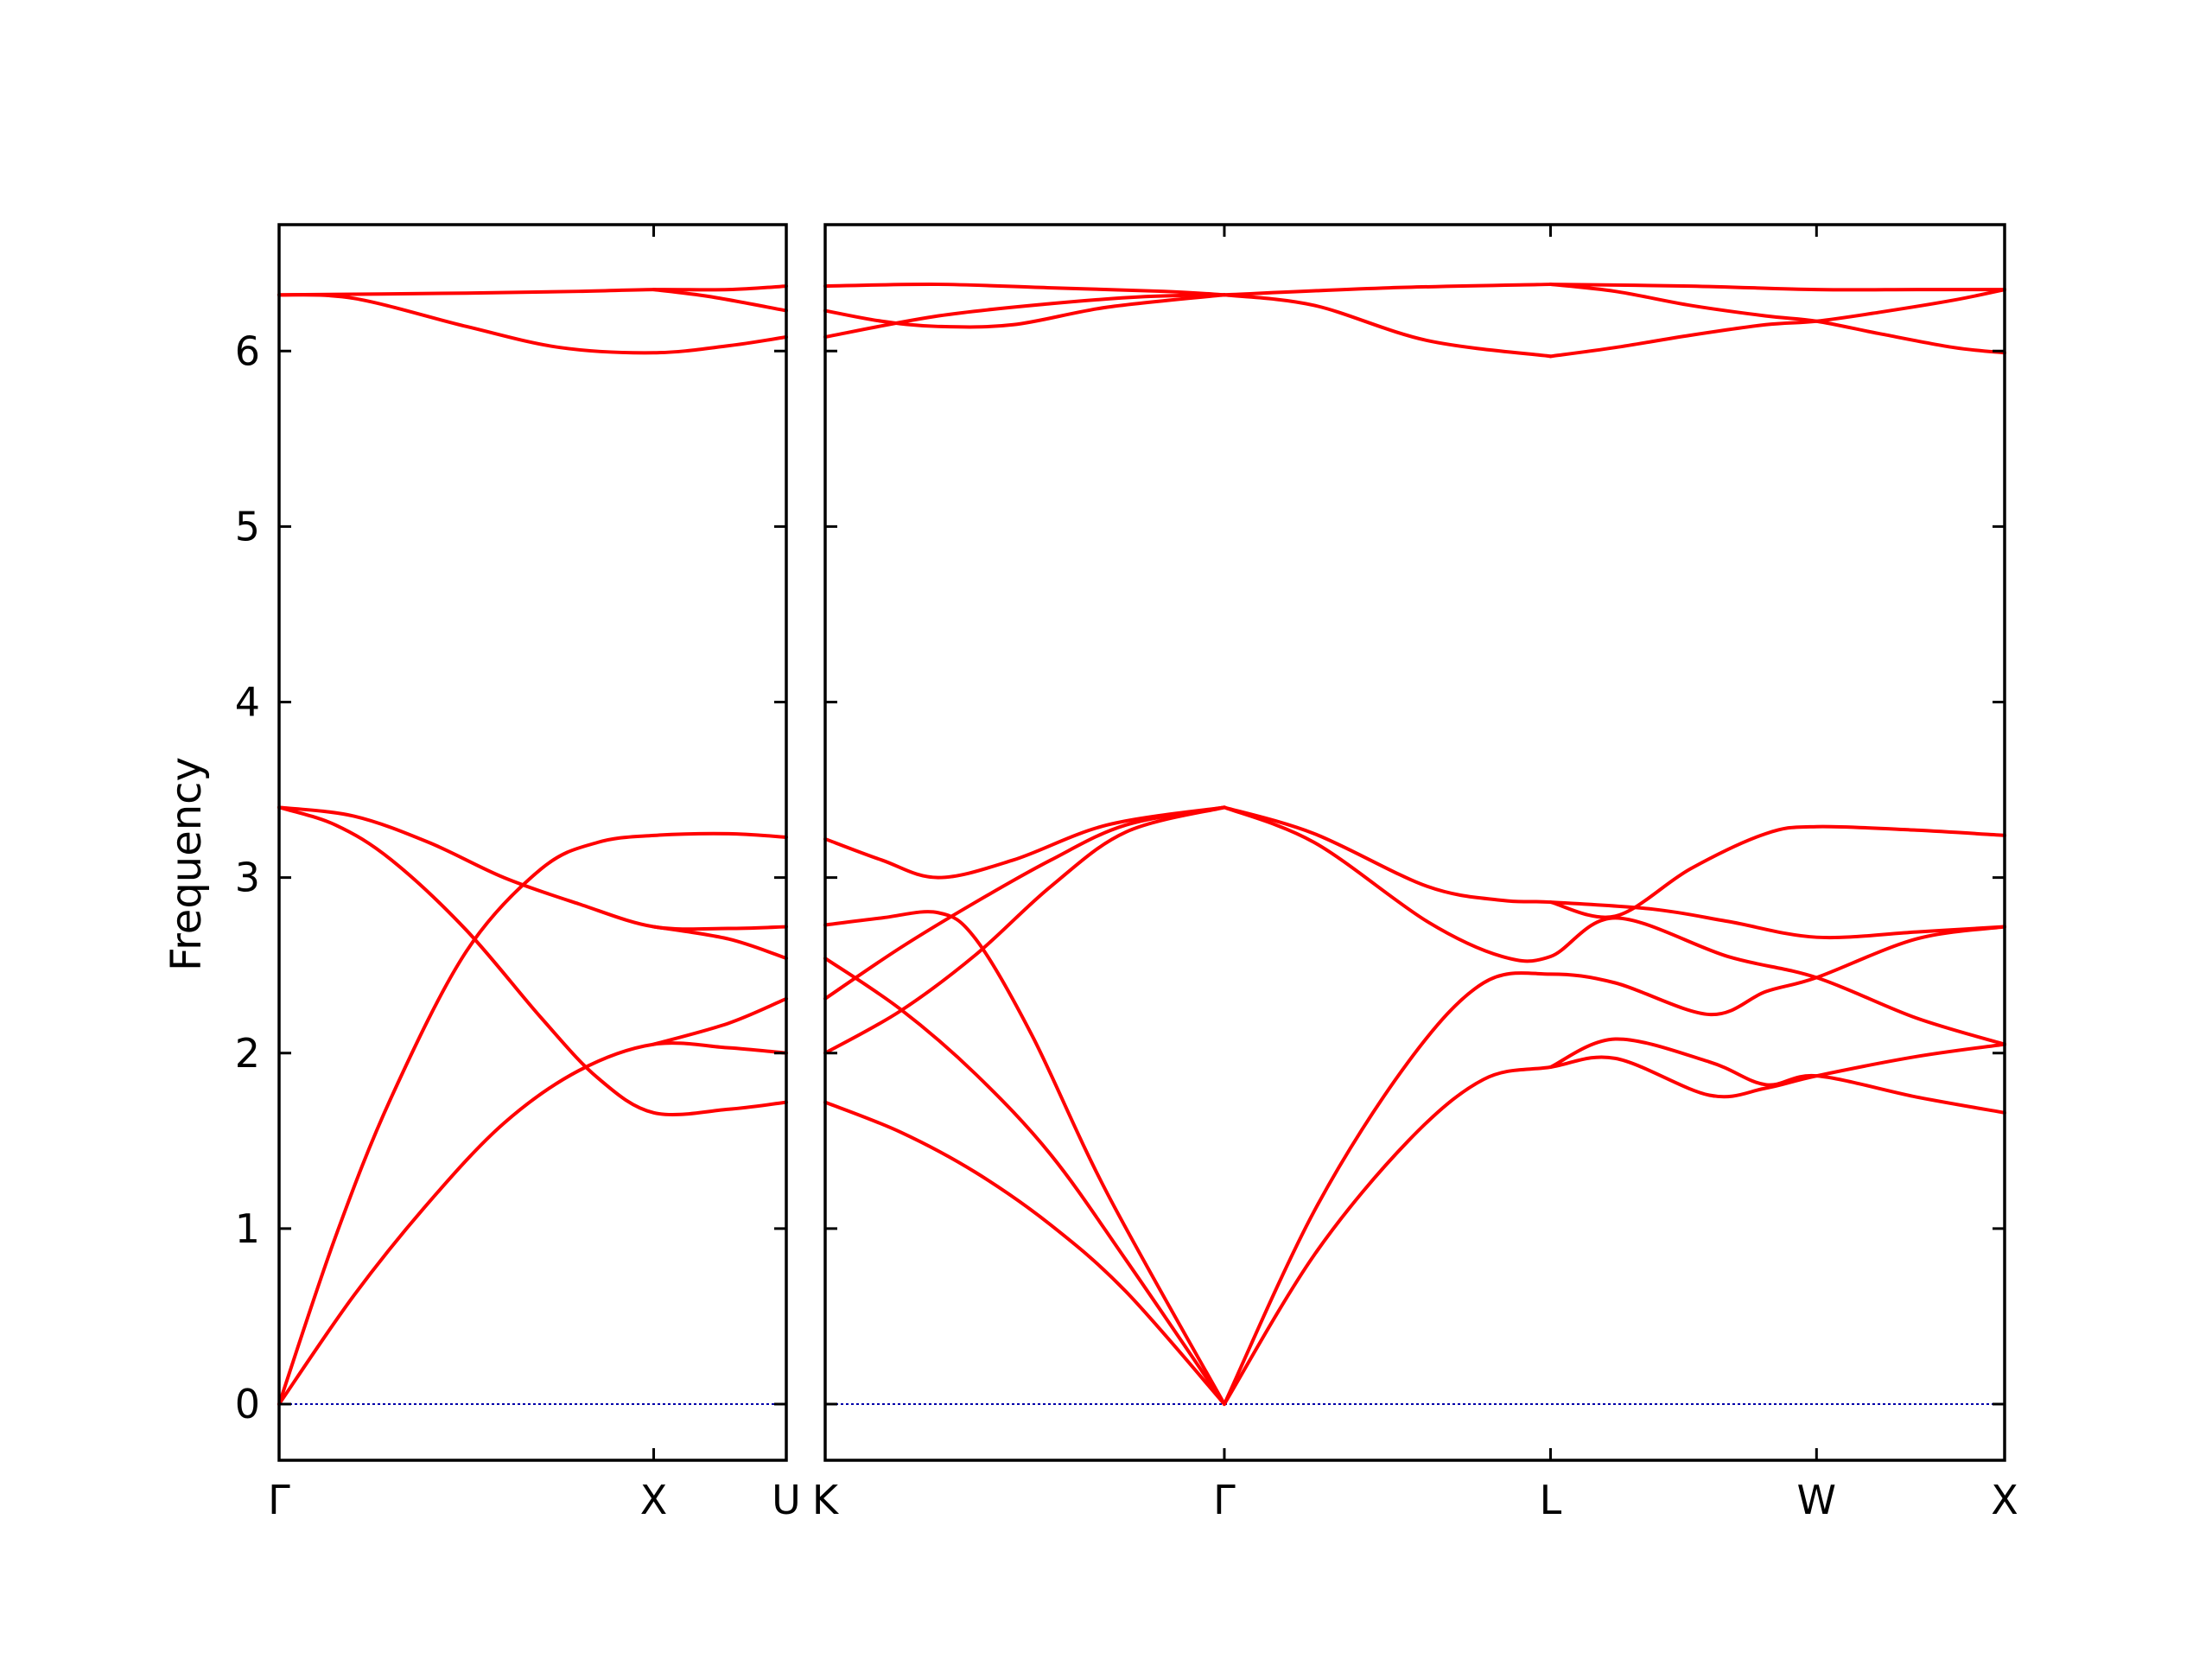  I want to click on kpoint-label: L, so click(1551, 1500).